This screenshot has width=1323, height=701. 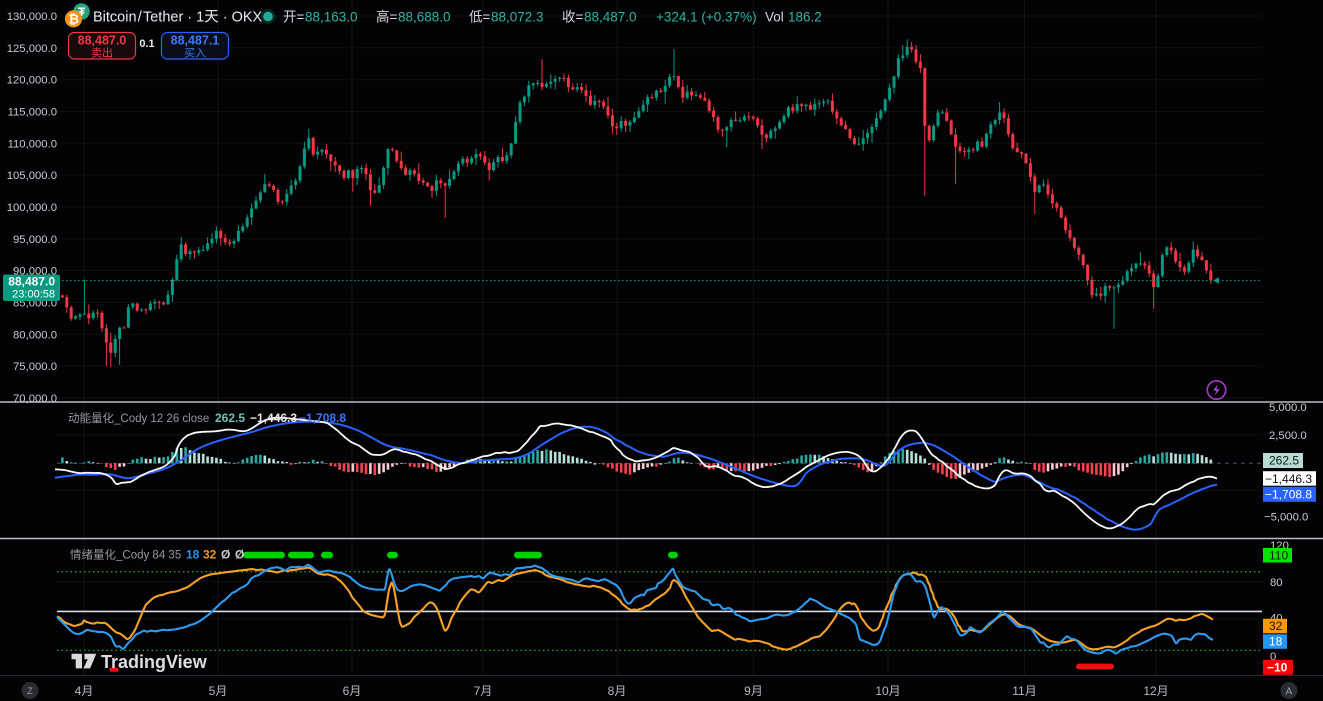 What do you see at coordinates (479, 17) in the screenshot?
I see `svg-text: 低=` at bounding box center [479, 17].